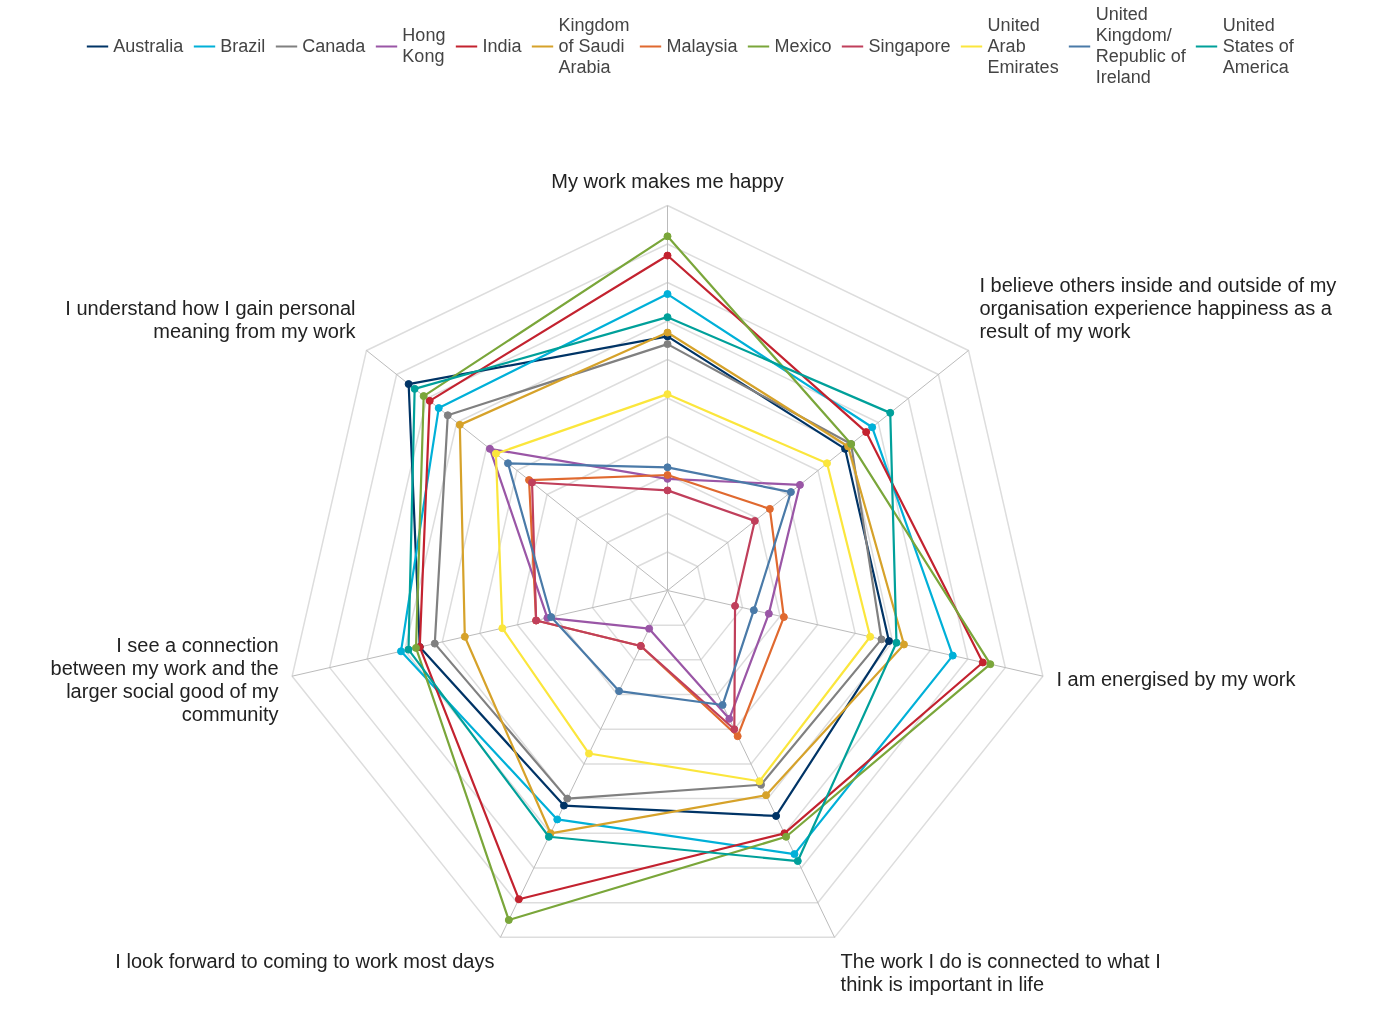 This screenshot has height=1012, width=1387. What do you see at coordinates (594, 46) in the screenshot?
I see `legend-label: Kingdom of Saudi Arabia` at bounding box center [594, 46].